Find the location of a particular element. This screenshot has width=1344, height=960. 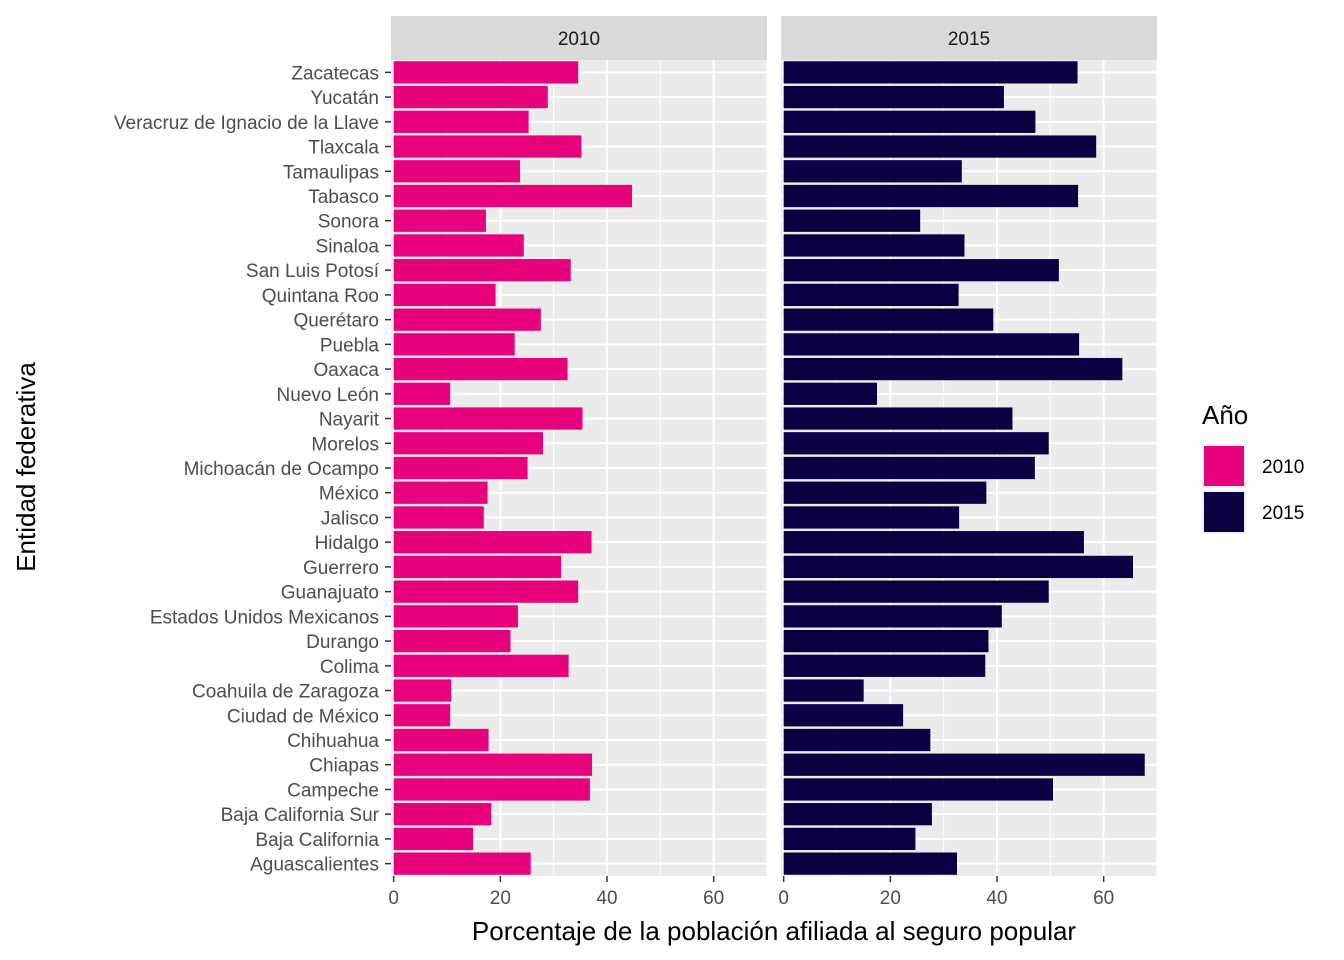

legend-swatch-2010 is located at coordinates (1224, 466).